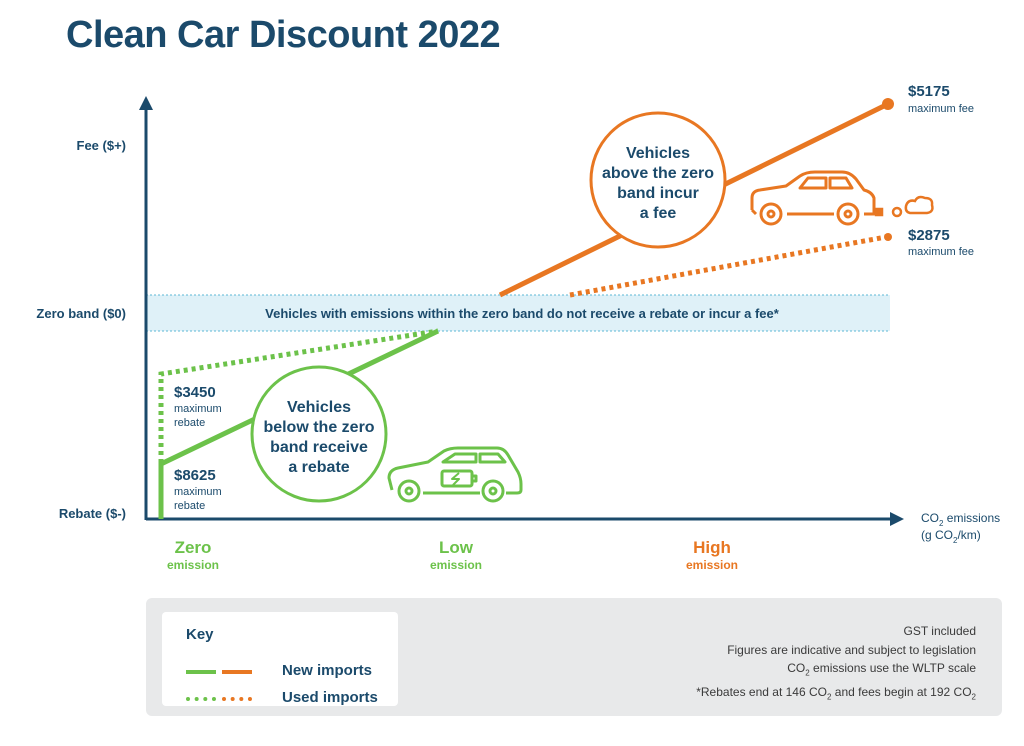 The height and width of the screenshot is (746, 1024). Describe the element at coordinates (327, 670) in the screenshot. I see `legend-new-imports-label: New imports` at that location.